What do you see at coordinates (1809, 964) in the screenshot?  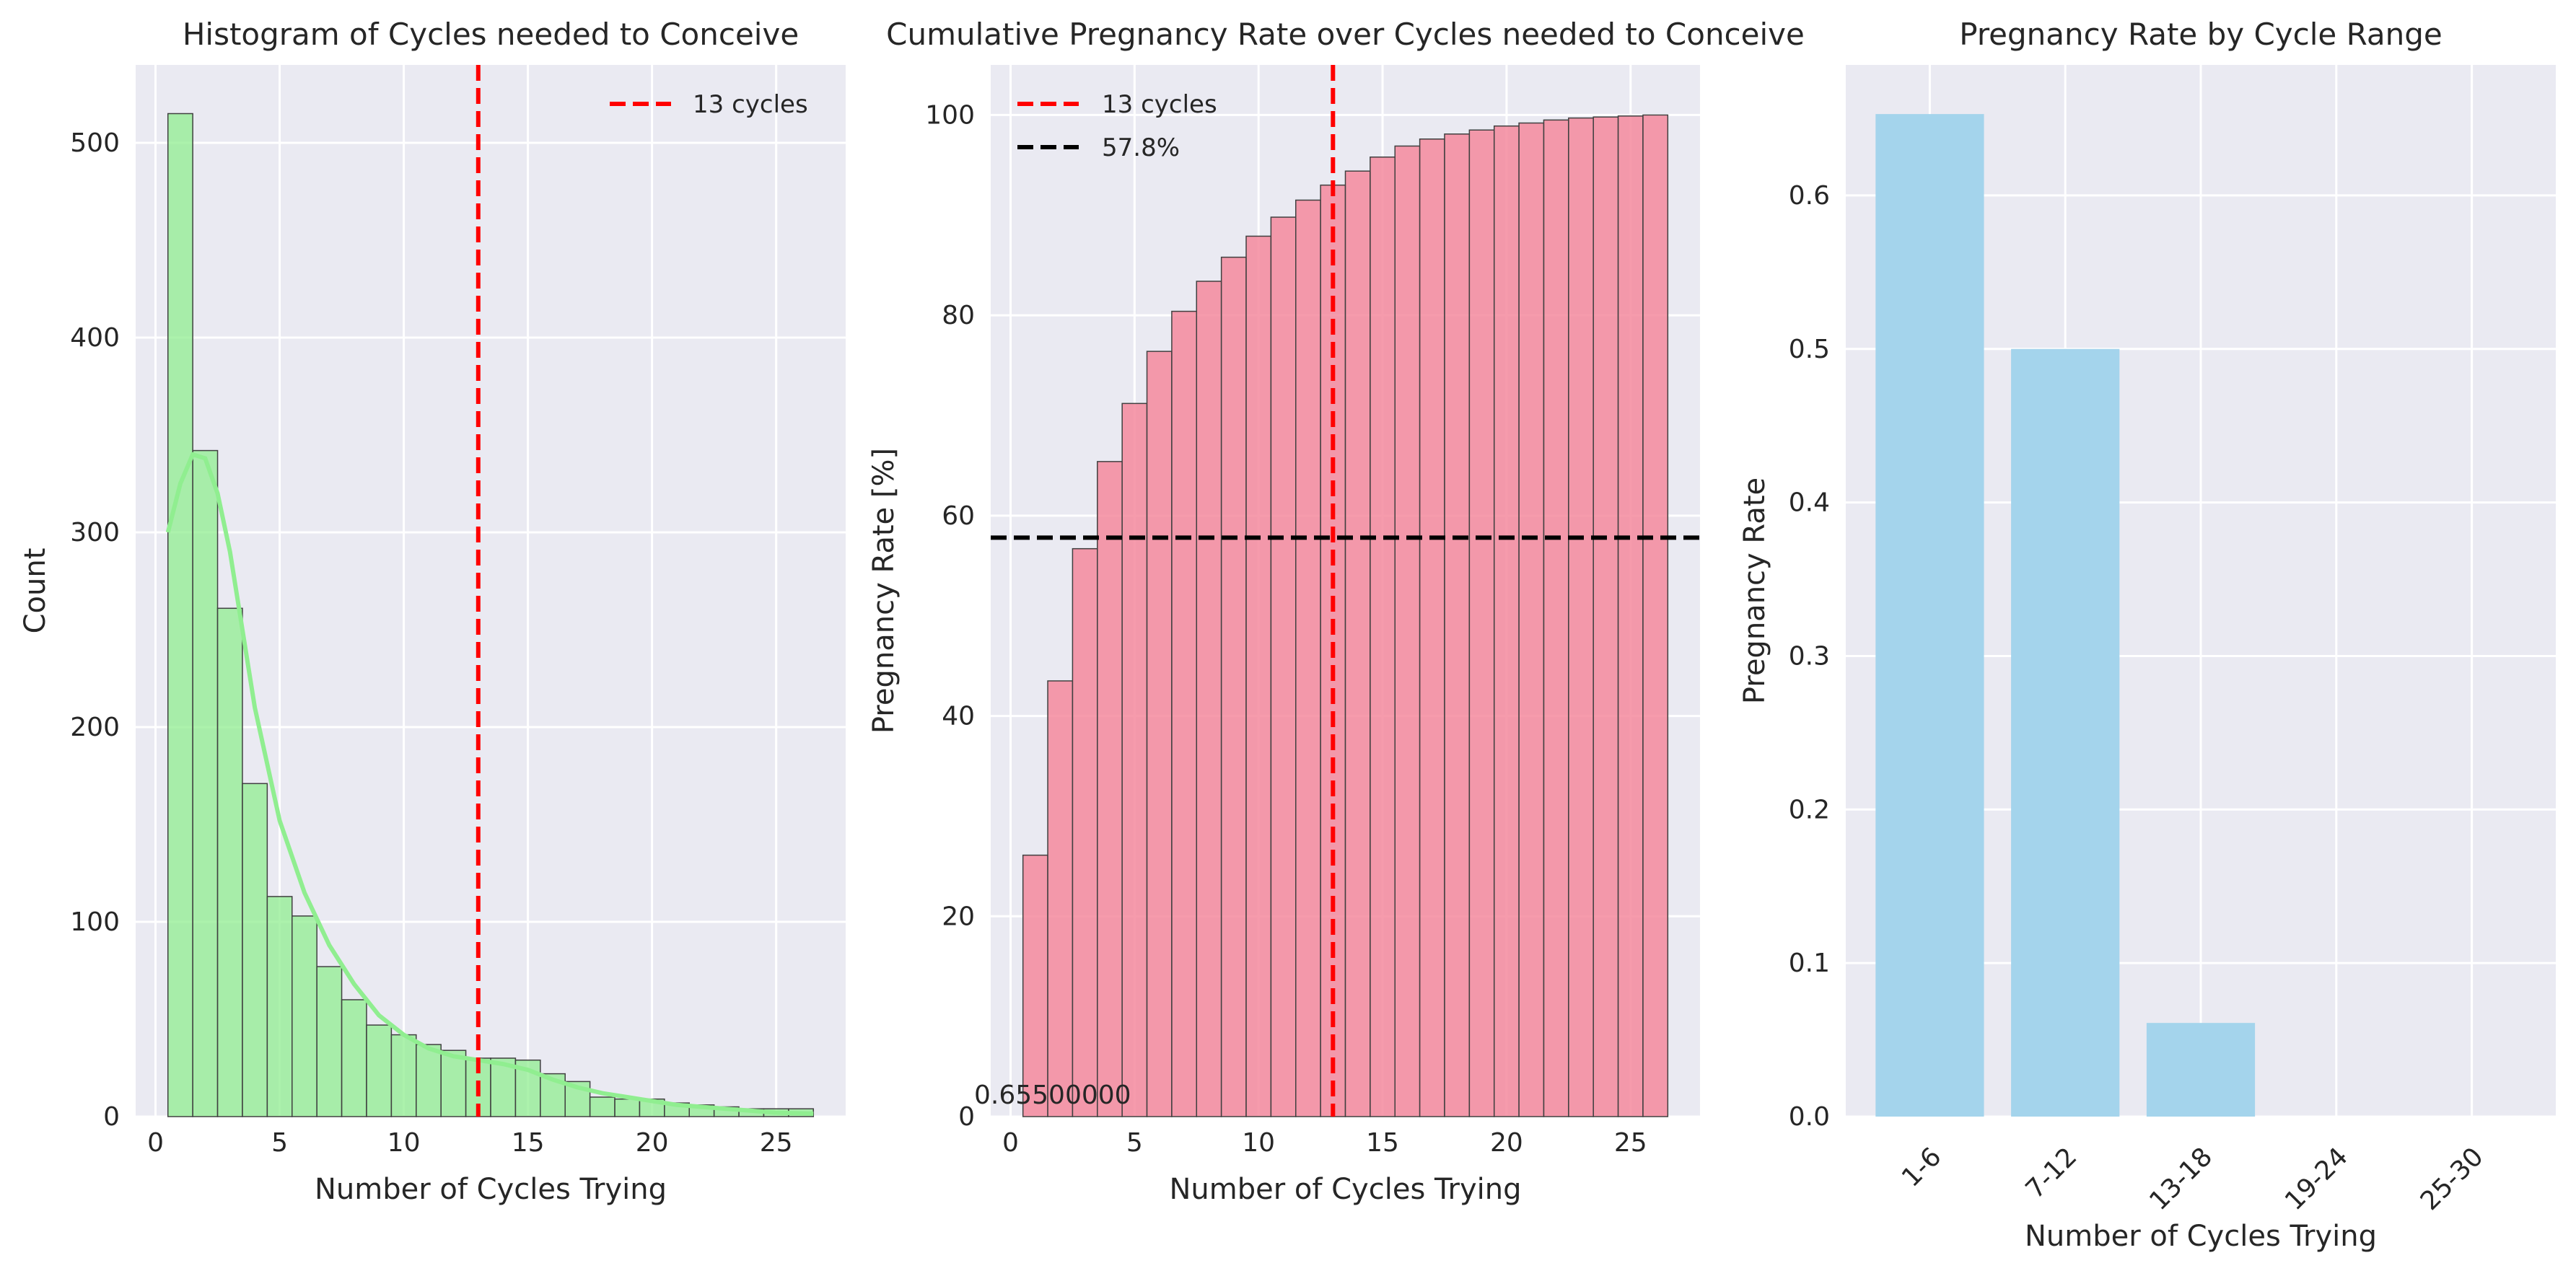 I see `y-tick-label: 0.1` at bounding box center [1809, 964].